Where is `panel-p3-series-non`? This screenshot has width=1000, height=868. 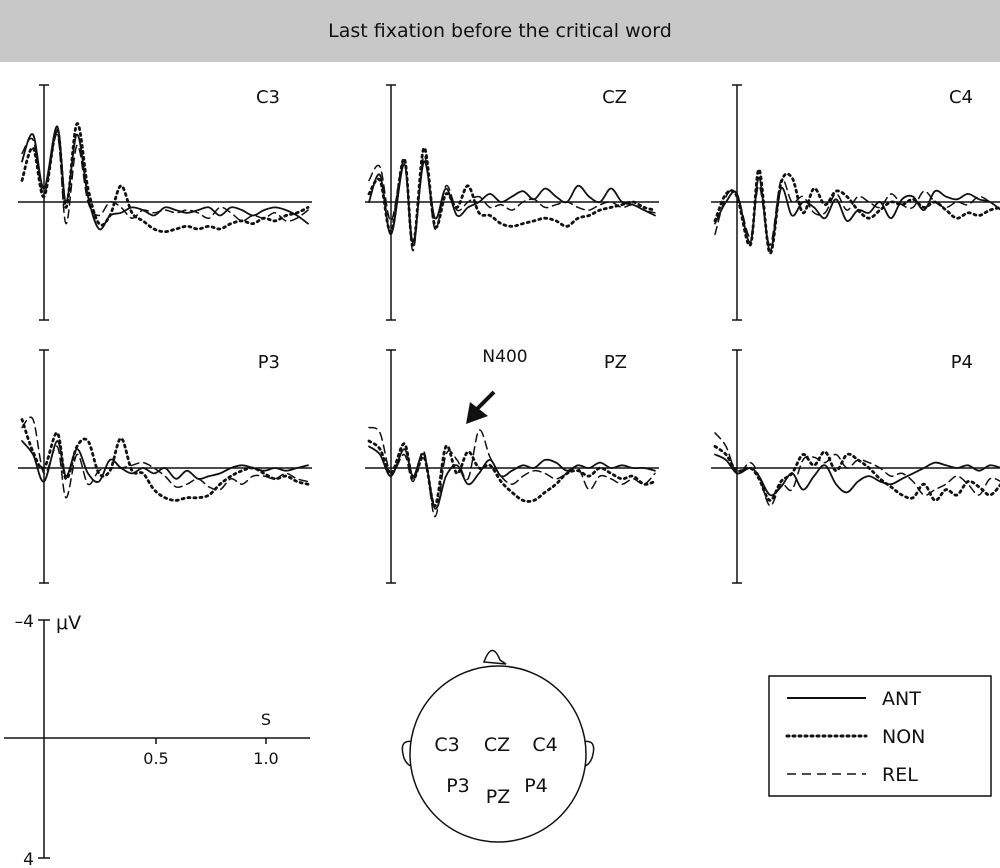 panel-p3-series-non is located at coordinates (165, 460).